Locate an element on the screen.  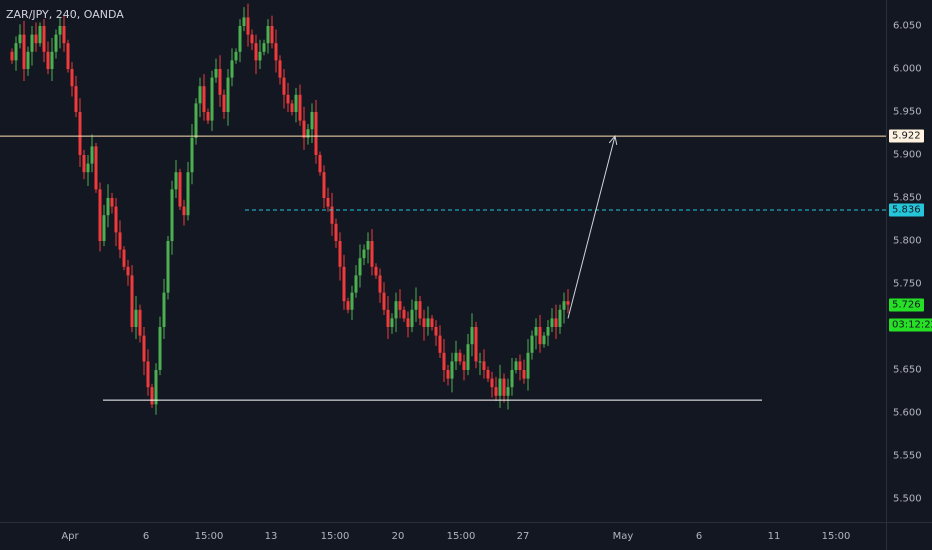
price-tick-label: 5.600 is located at coordinates (907, 413).